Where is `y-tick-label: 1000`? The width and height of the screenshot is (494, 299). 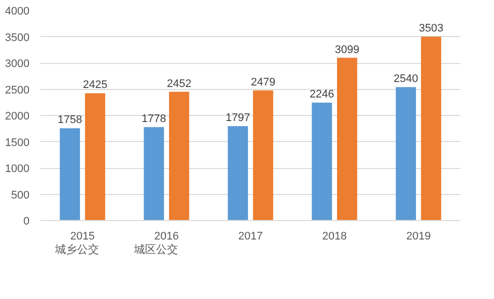 y-tick-label: 1000 is located at coordinates (17, 169).